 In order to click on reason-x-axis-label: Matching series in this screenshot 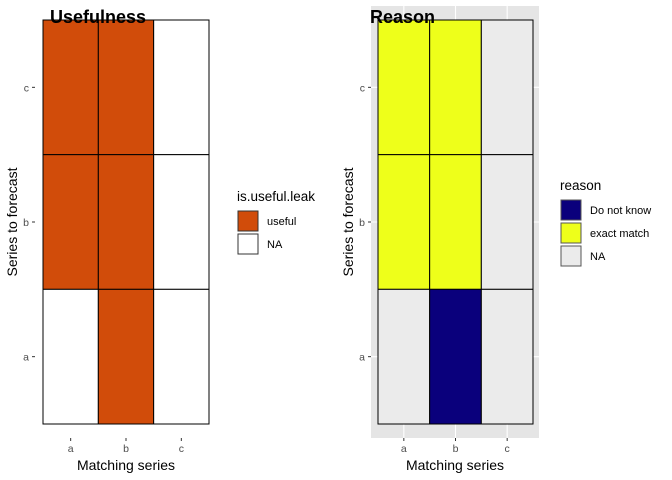, I will do `click(455, 465)`.